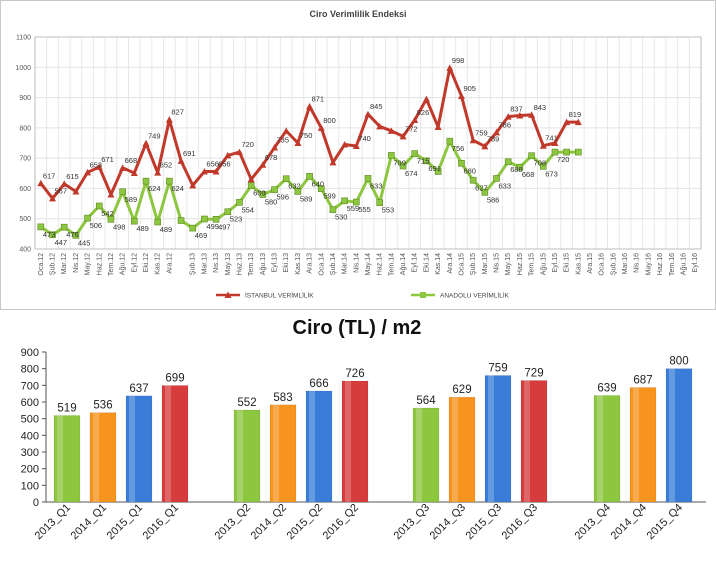 The height and width of the screenshot is (579, 716). What do you see at coordinates (25, 250) in the screenshot?
I see `y-tick-label: 400` at bounding box center [25, 250].